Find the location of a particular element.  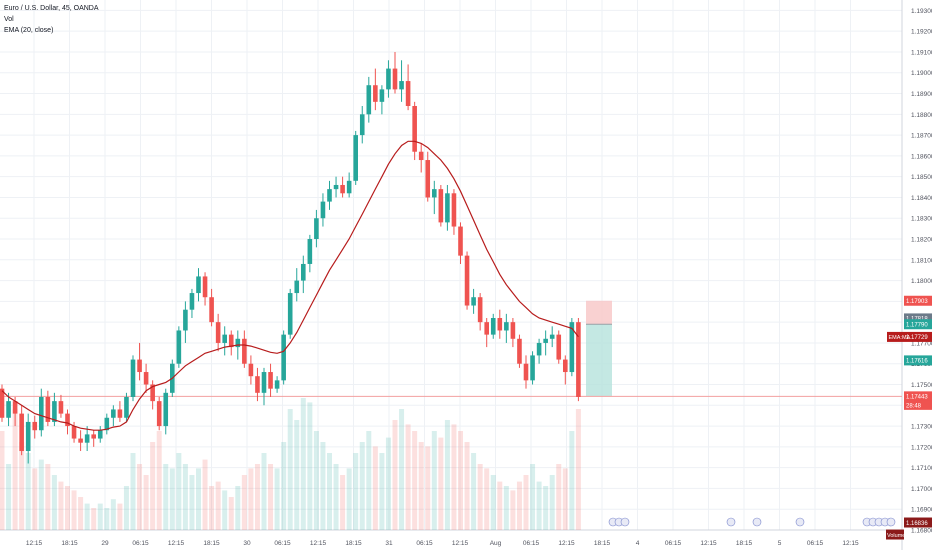

x-tick-label: 5 is located at coordinates (780, 543).